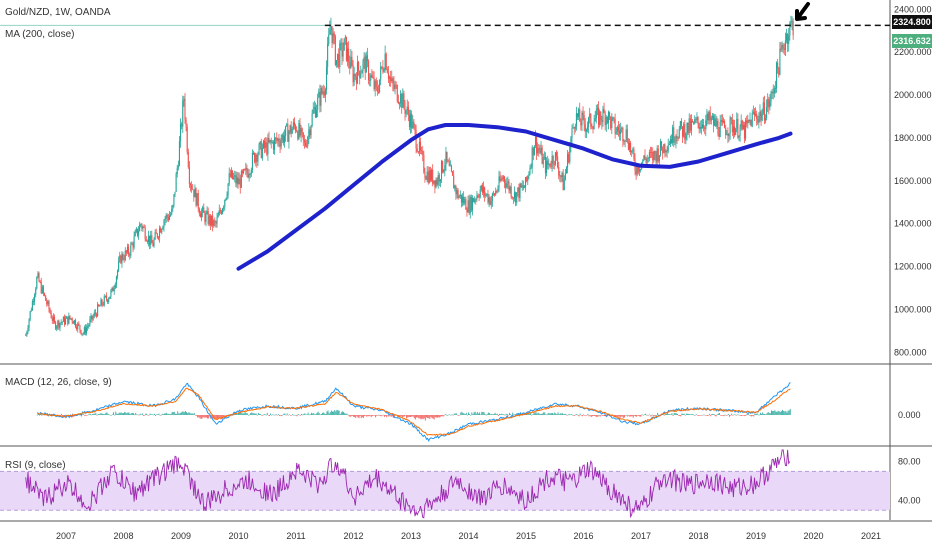  What do you see at coordinates (912, 41) in the screenshot?
I see `last-price-badge-text: 2316.632` at bounding box center [912, 41].